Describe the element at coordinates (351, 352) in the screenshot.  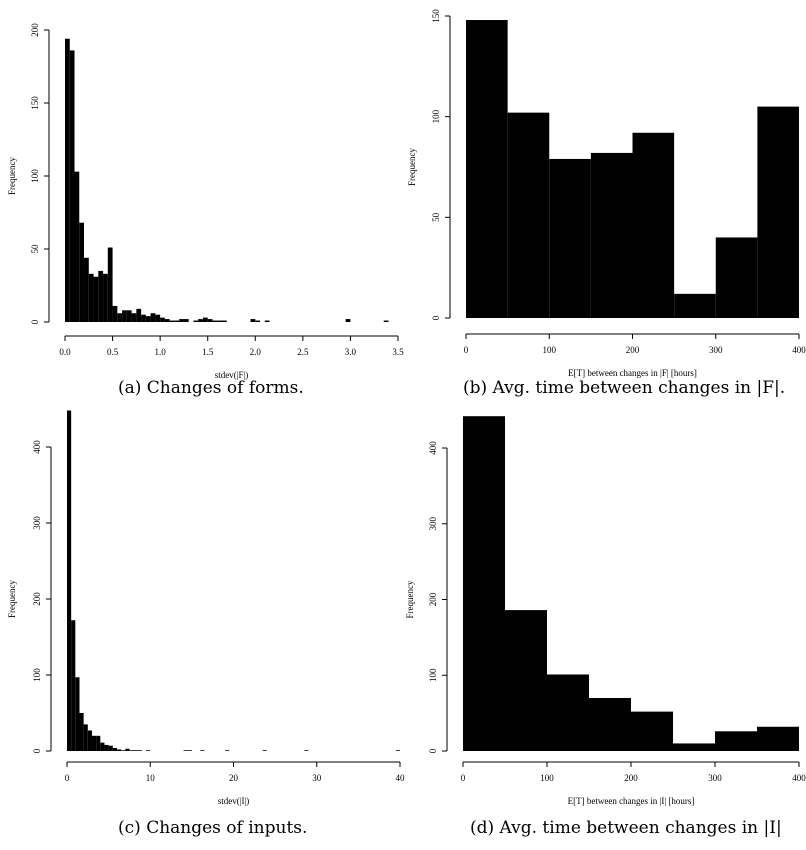
I see `x-tick-label: 3.0` at that location.